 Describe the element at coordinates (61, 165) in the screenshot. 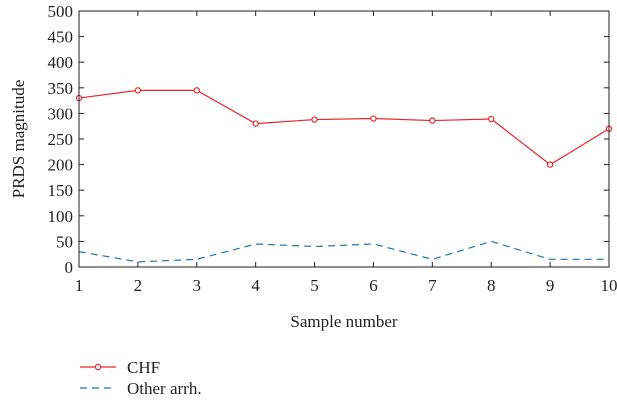

I see `y-tick-label: 200` at that location.